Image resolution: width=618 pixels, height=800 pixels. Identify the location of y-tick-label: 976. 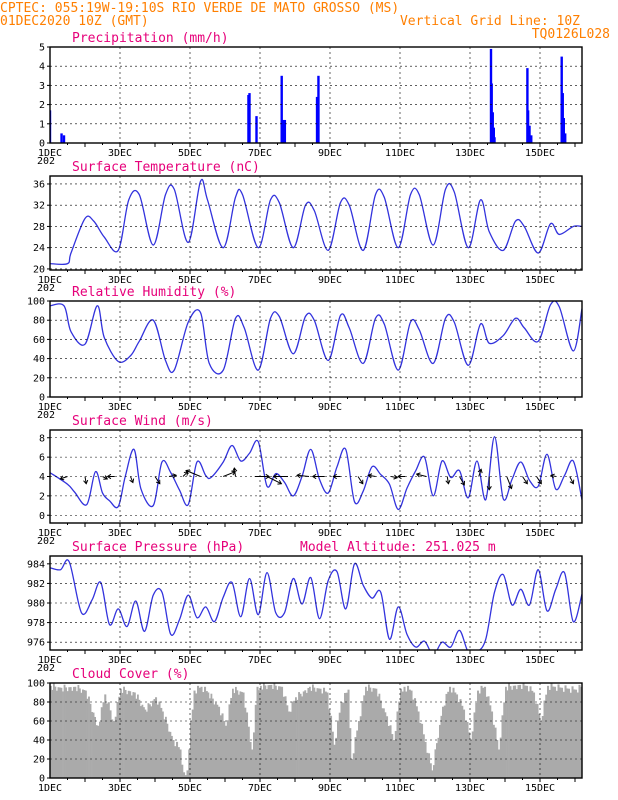
(36, 643).